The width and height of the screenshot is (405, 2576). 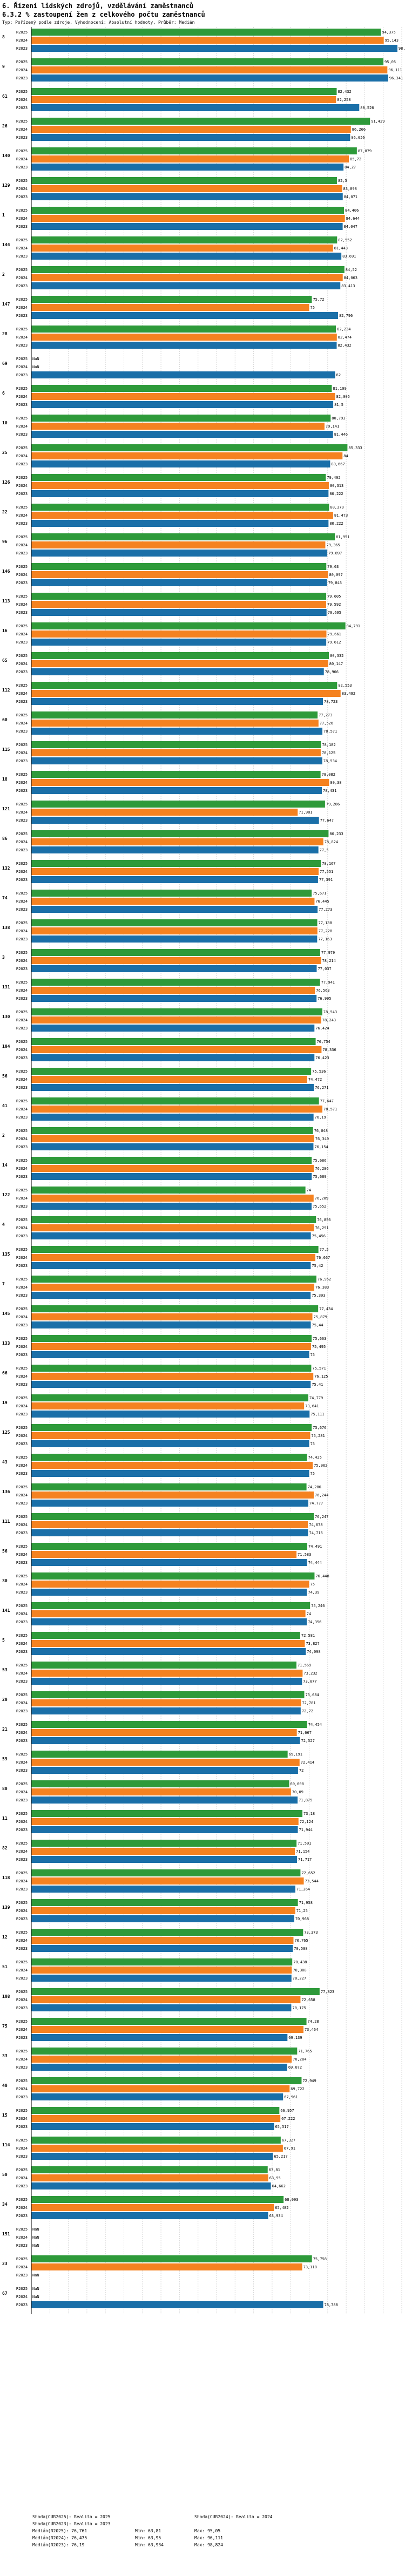 What do you see at coordinates (310, 1674) in the screenshot?
I see `data-label: 73,232` at bounding box center [310, 1674].